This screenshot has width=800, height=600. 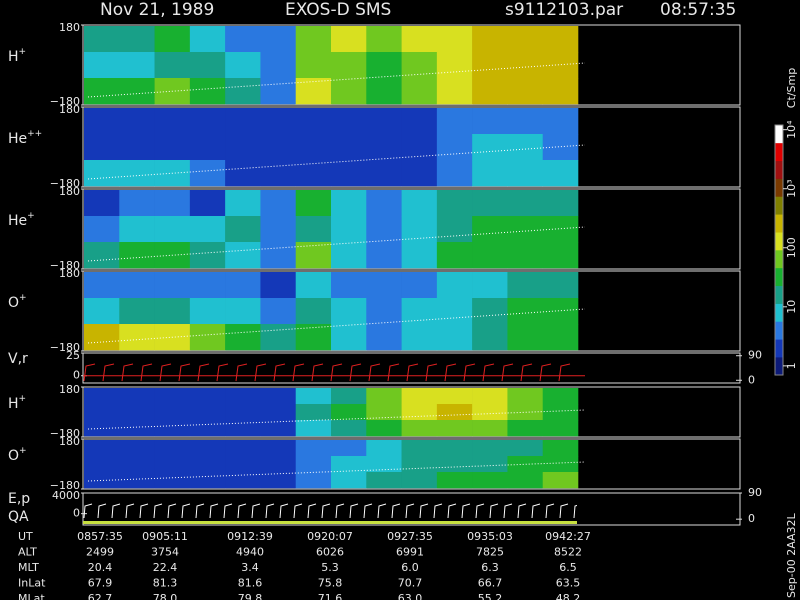 I want to click on table-cell: 7825, so click(x=490, y=552).